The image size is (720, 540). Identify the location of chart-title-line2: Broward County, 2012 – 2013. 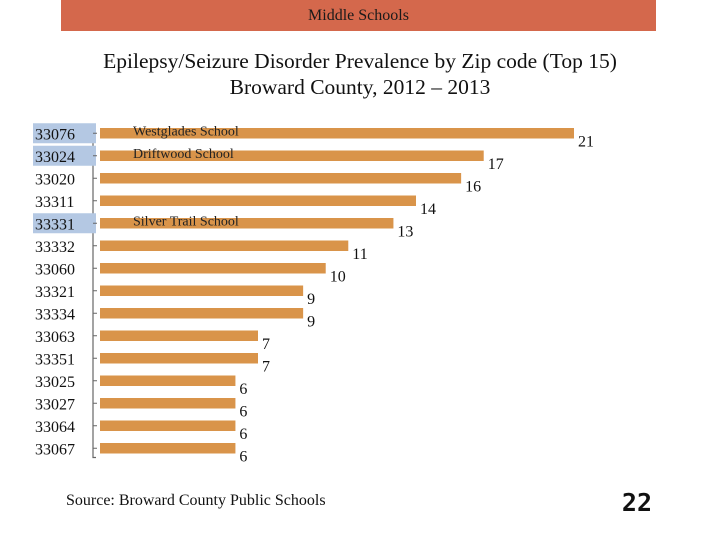
(360, 87).